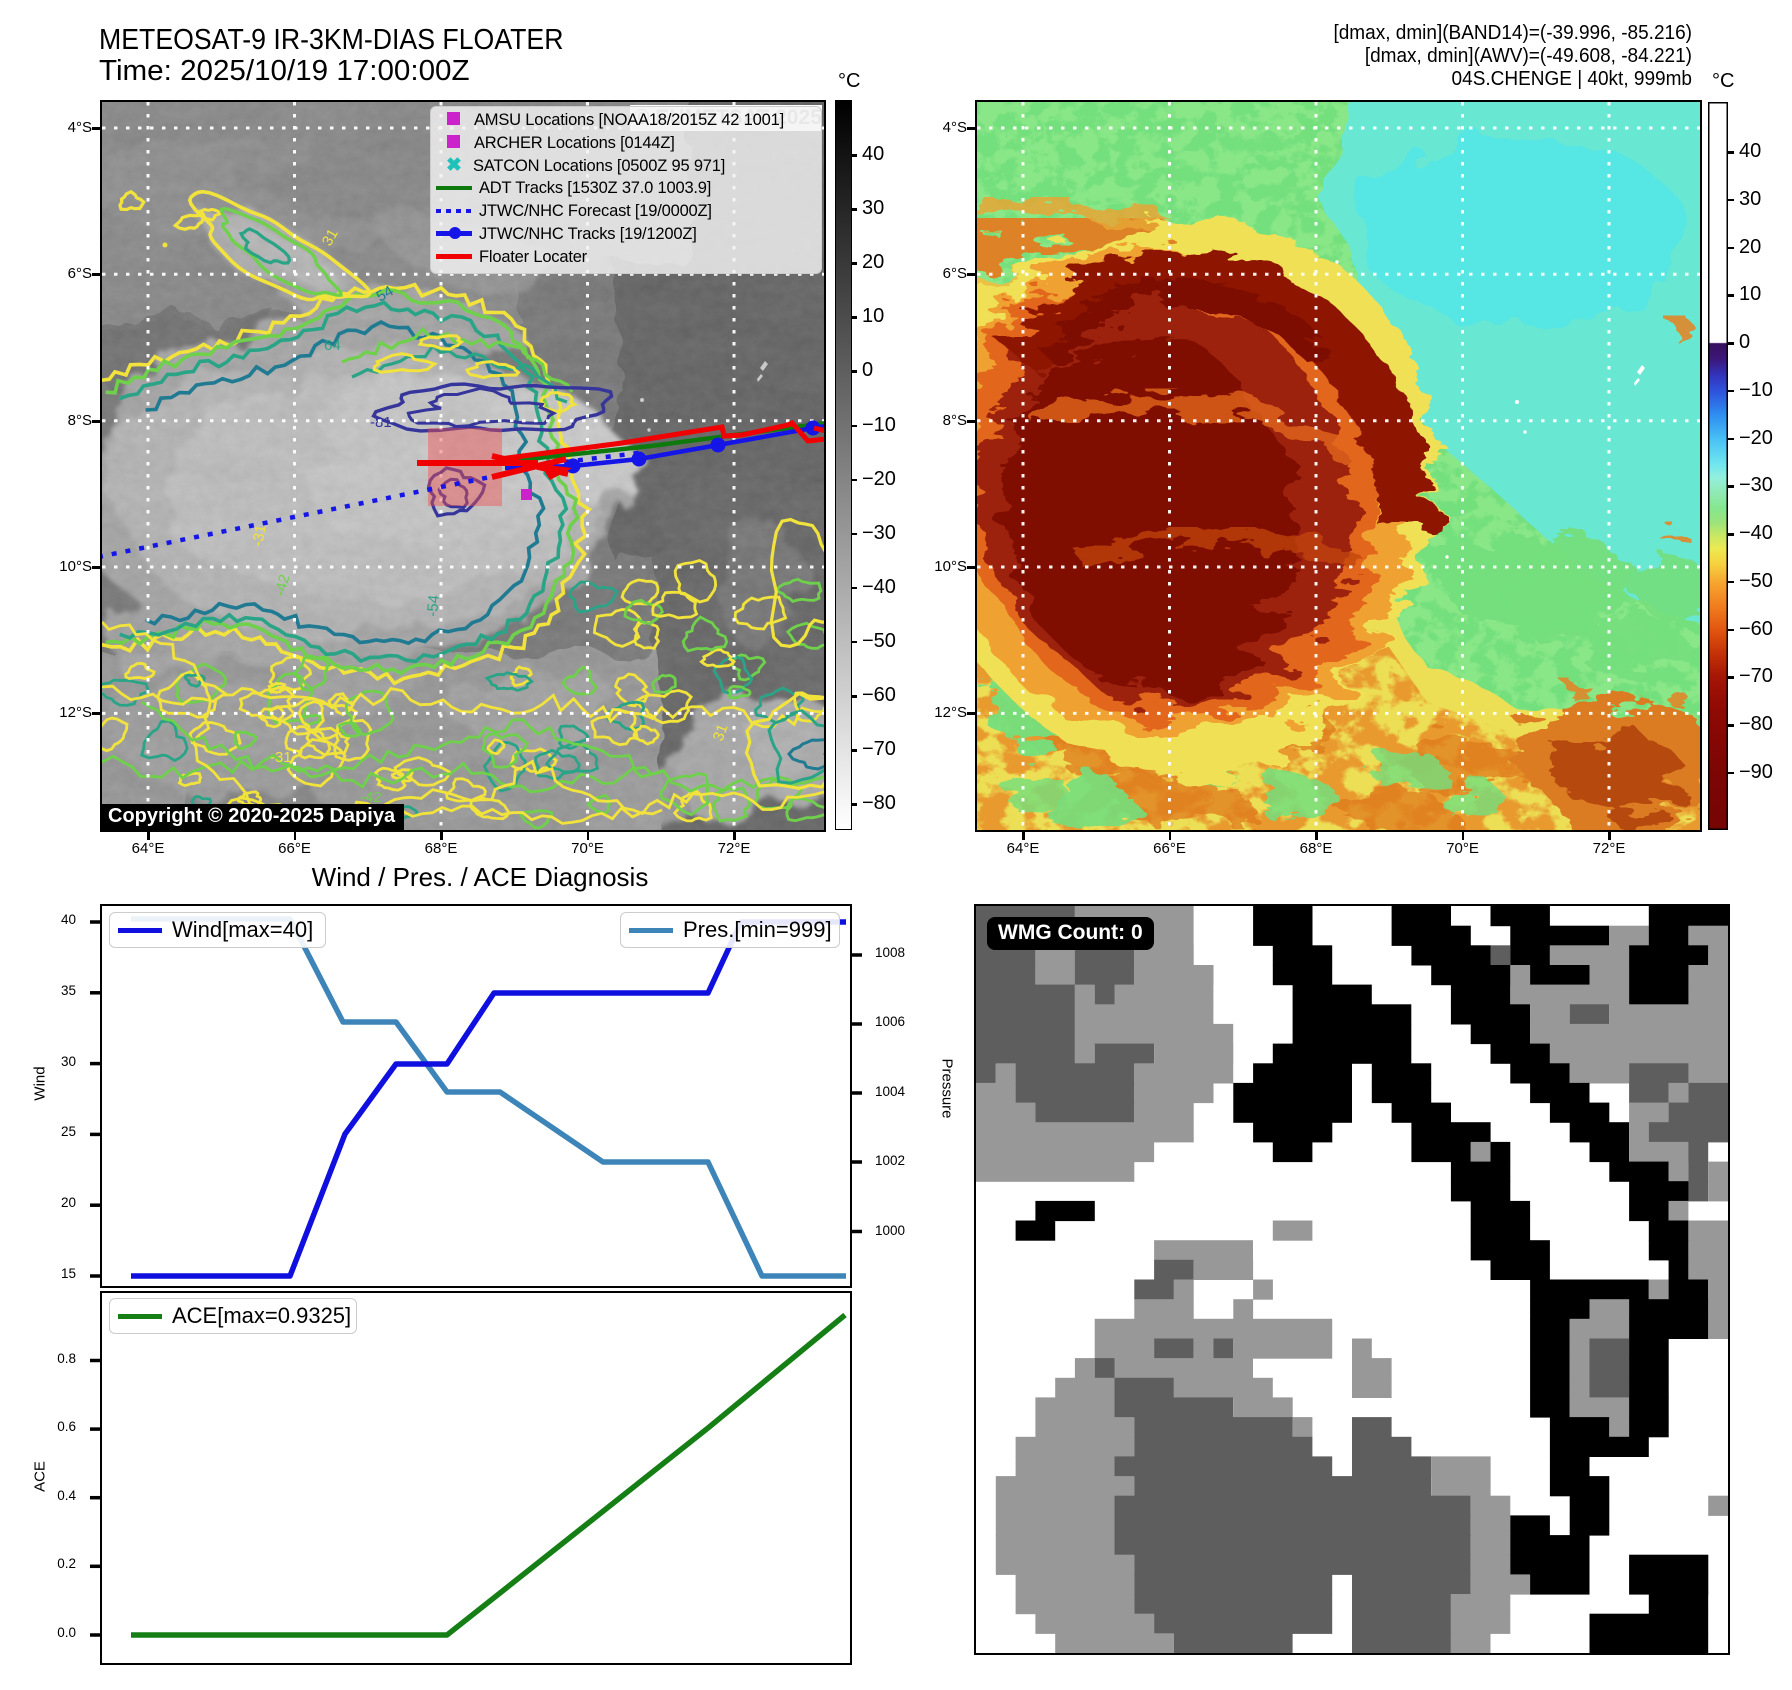 Image resolution: width=1792 pixels, height=1690 pixels. Describe the element at coordinates (332, 345) in the screenshot. I see `svg-text: 64` at that location.